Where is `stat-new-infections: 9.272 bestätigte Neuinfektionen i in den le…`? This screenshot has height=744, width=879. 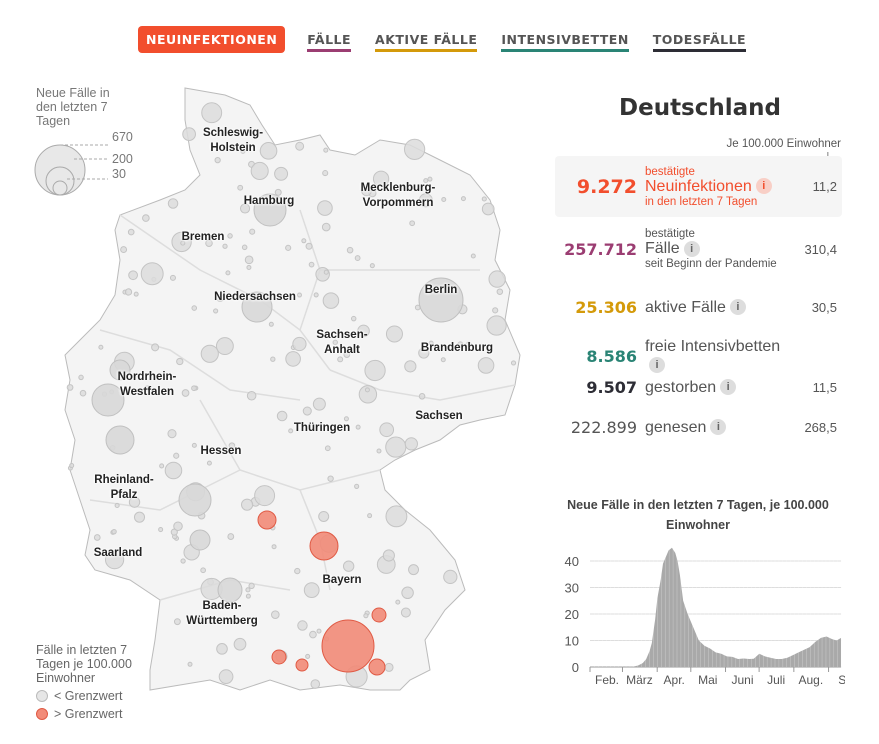 stat-new-infections: 9.272 bestätigte Neuinfektionen i in den le… is located at coordinates (698, 186).